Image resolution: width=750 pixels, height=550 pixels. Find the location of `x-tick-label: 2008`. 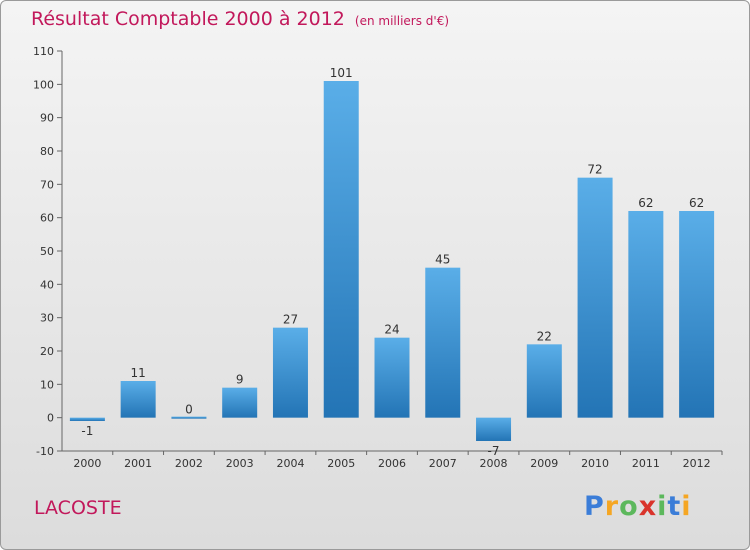

x-tick-label: 2008 is located at coordinates (494, 463).